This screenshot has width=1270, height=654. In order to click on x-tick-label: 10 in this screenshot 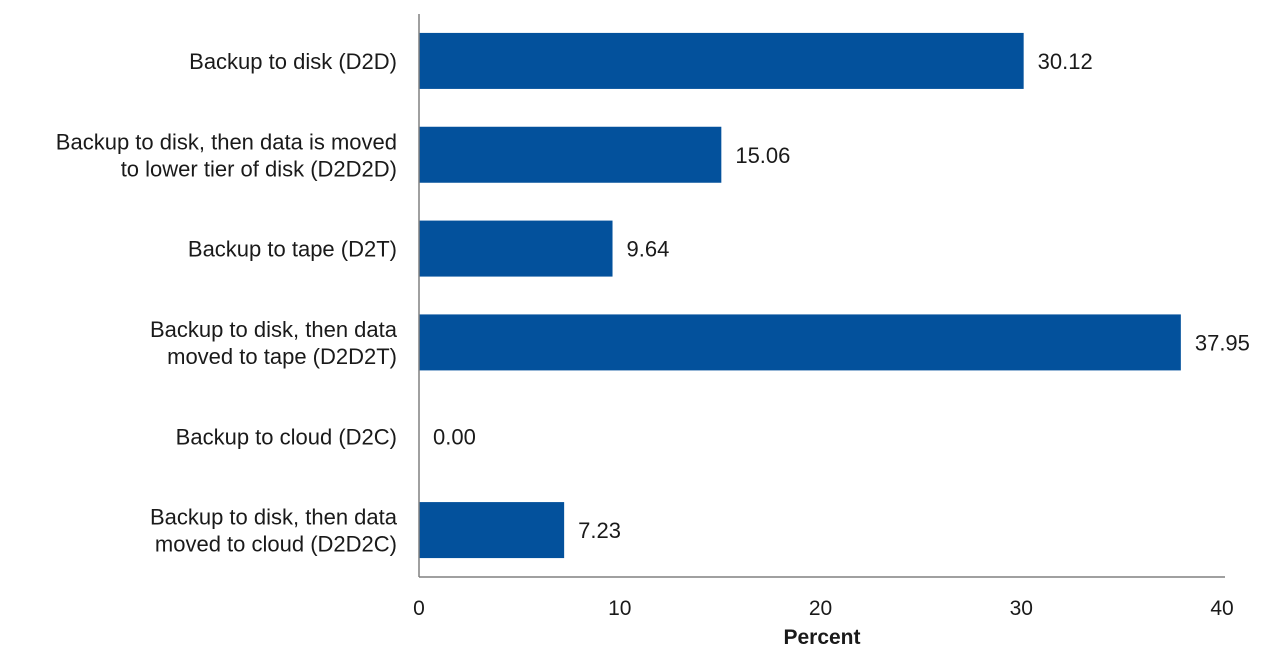, I will do `click(619, 608)`.